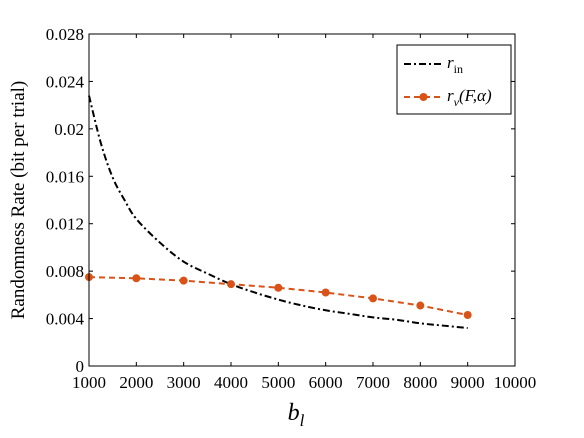 This screenshot has width=584, height=438. I want to click on legend-label-r-nu: rν(F,α), so click(469, 97).